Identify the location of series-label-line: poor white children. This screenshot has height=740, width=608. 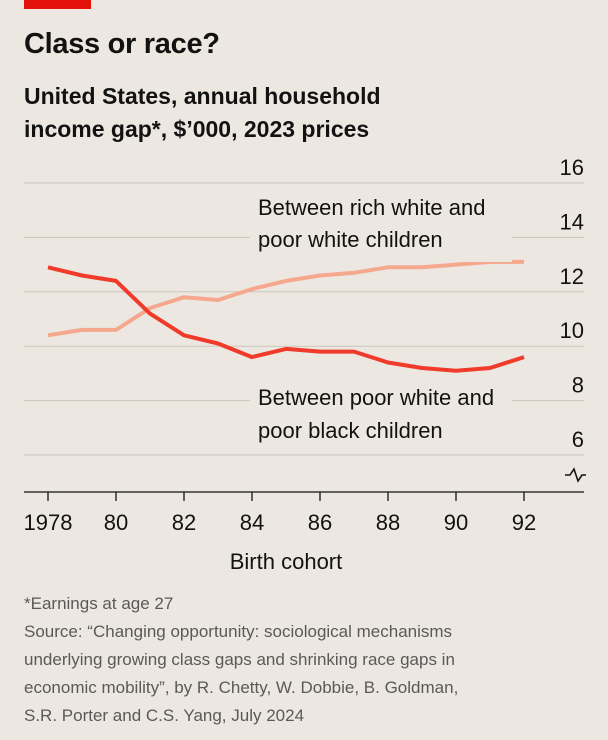
(350, 239).